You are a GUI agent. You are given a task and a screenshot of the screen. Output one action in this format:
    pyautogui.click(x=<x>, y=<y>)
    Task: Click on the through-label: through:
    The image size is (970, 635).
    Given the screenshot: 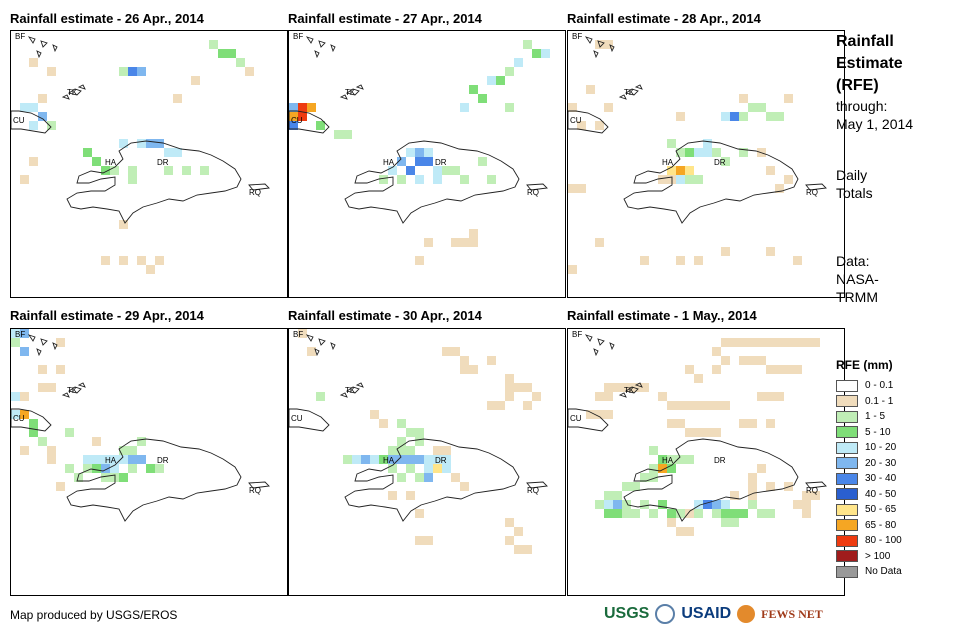 What is the action you would take?
    pyautogui.click(x=862, y=106)
    